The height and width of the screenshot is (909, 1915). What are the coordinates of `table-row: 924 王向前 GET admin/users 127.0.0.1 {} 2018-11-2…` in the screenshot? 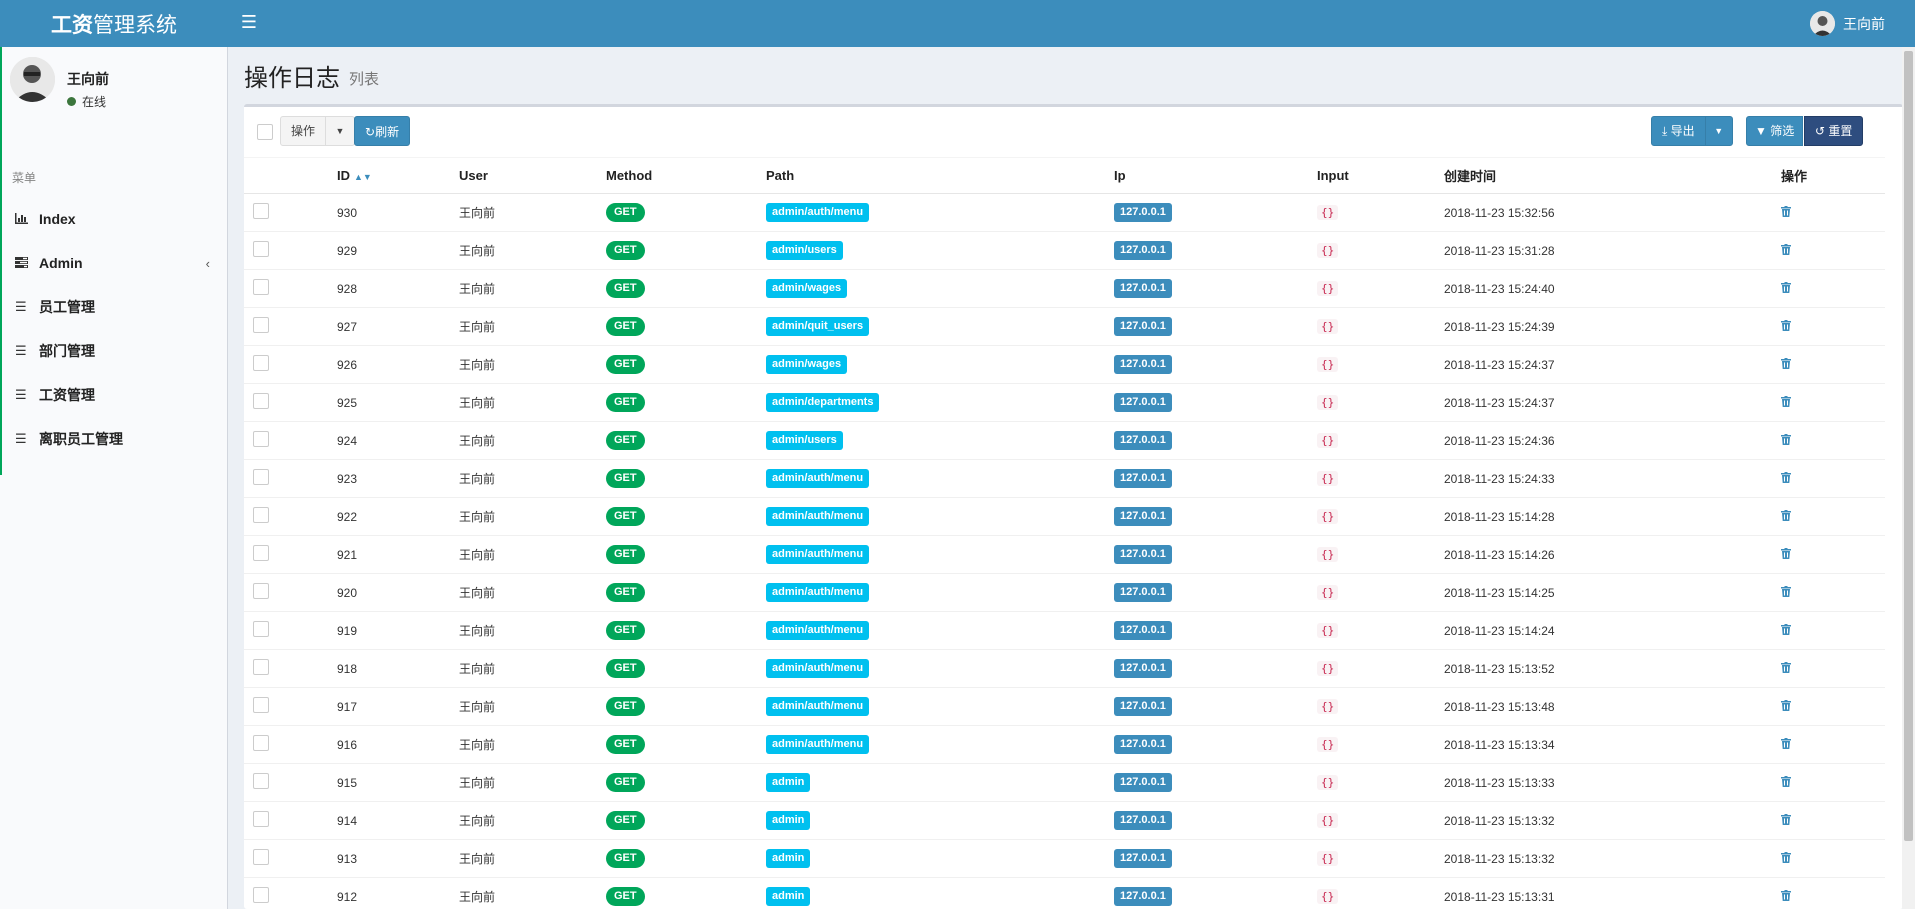 It's located at (1064, 440).